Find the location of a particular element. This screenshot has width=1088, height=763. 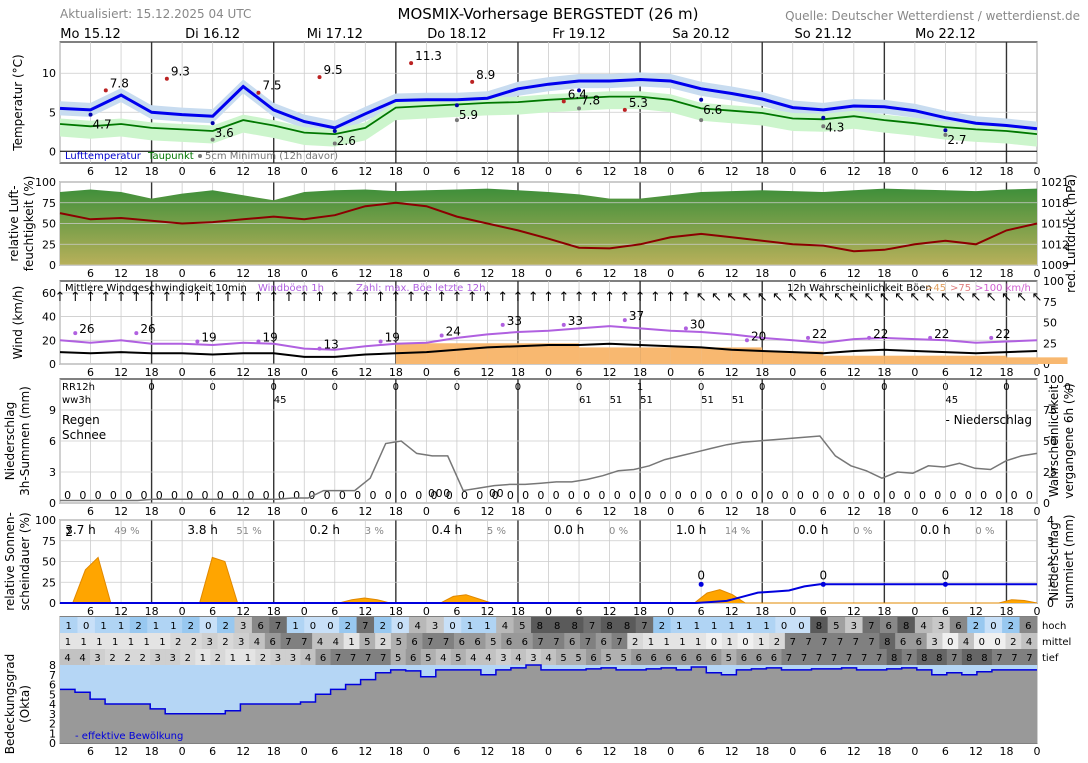

y-tick: 100 is located at coordinates (45, 182).